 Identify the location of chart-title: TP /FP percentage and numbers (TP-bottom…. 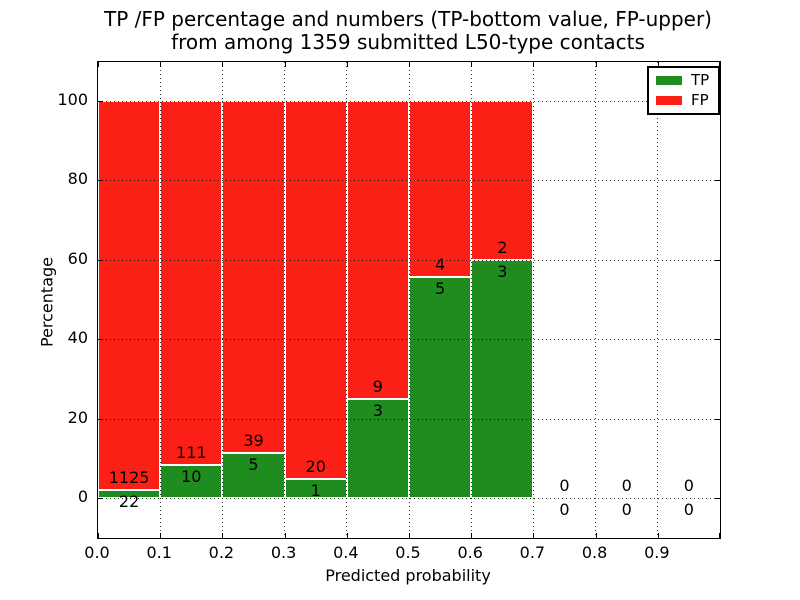
(408, 31).